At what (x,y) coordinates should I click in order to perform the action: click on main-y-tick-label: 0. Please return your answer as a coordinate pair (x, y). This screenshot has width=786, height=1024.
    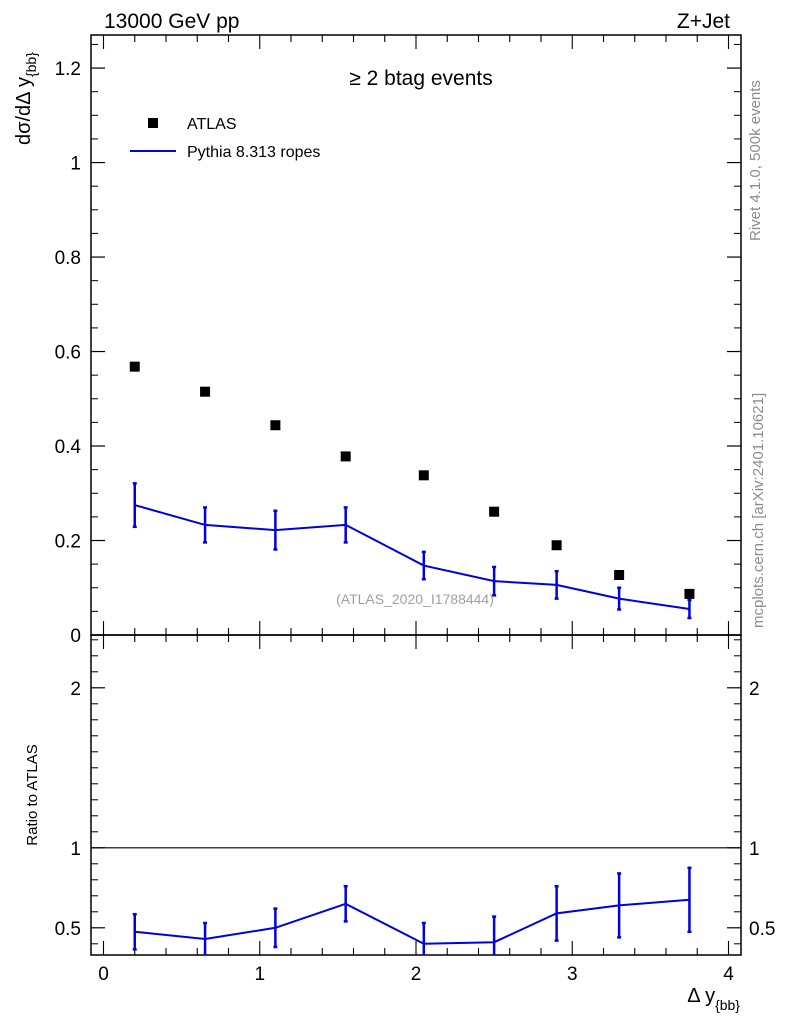
    Looking at the image, I should click on (75, 636).